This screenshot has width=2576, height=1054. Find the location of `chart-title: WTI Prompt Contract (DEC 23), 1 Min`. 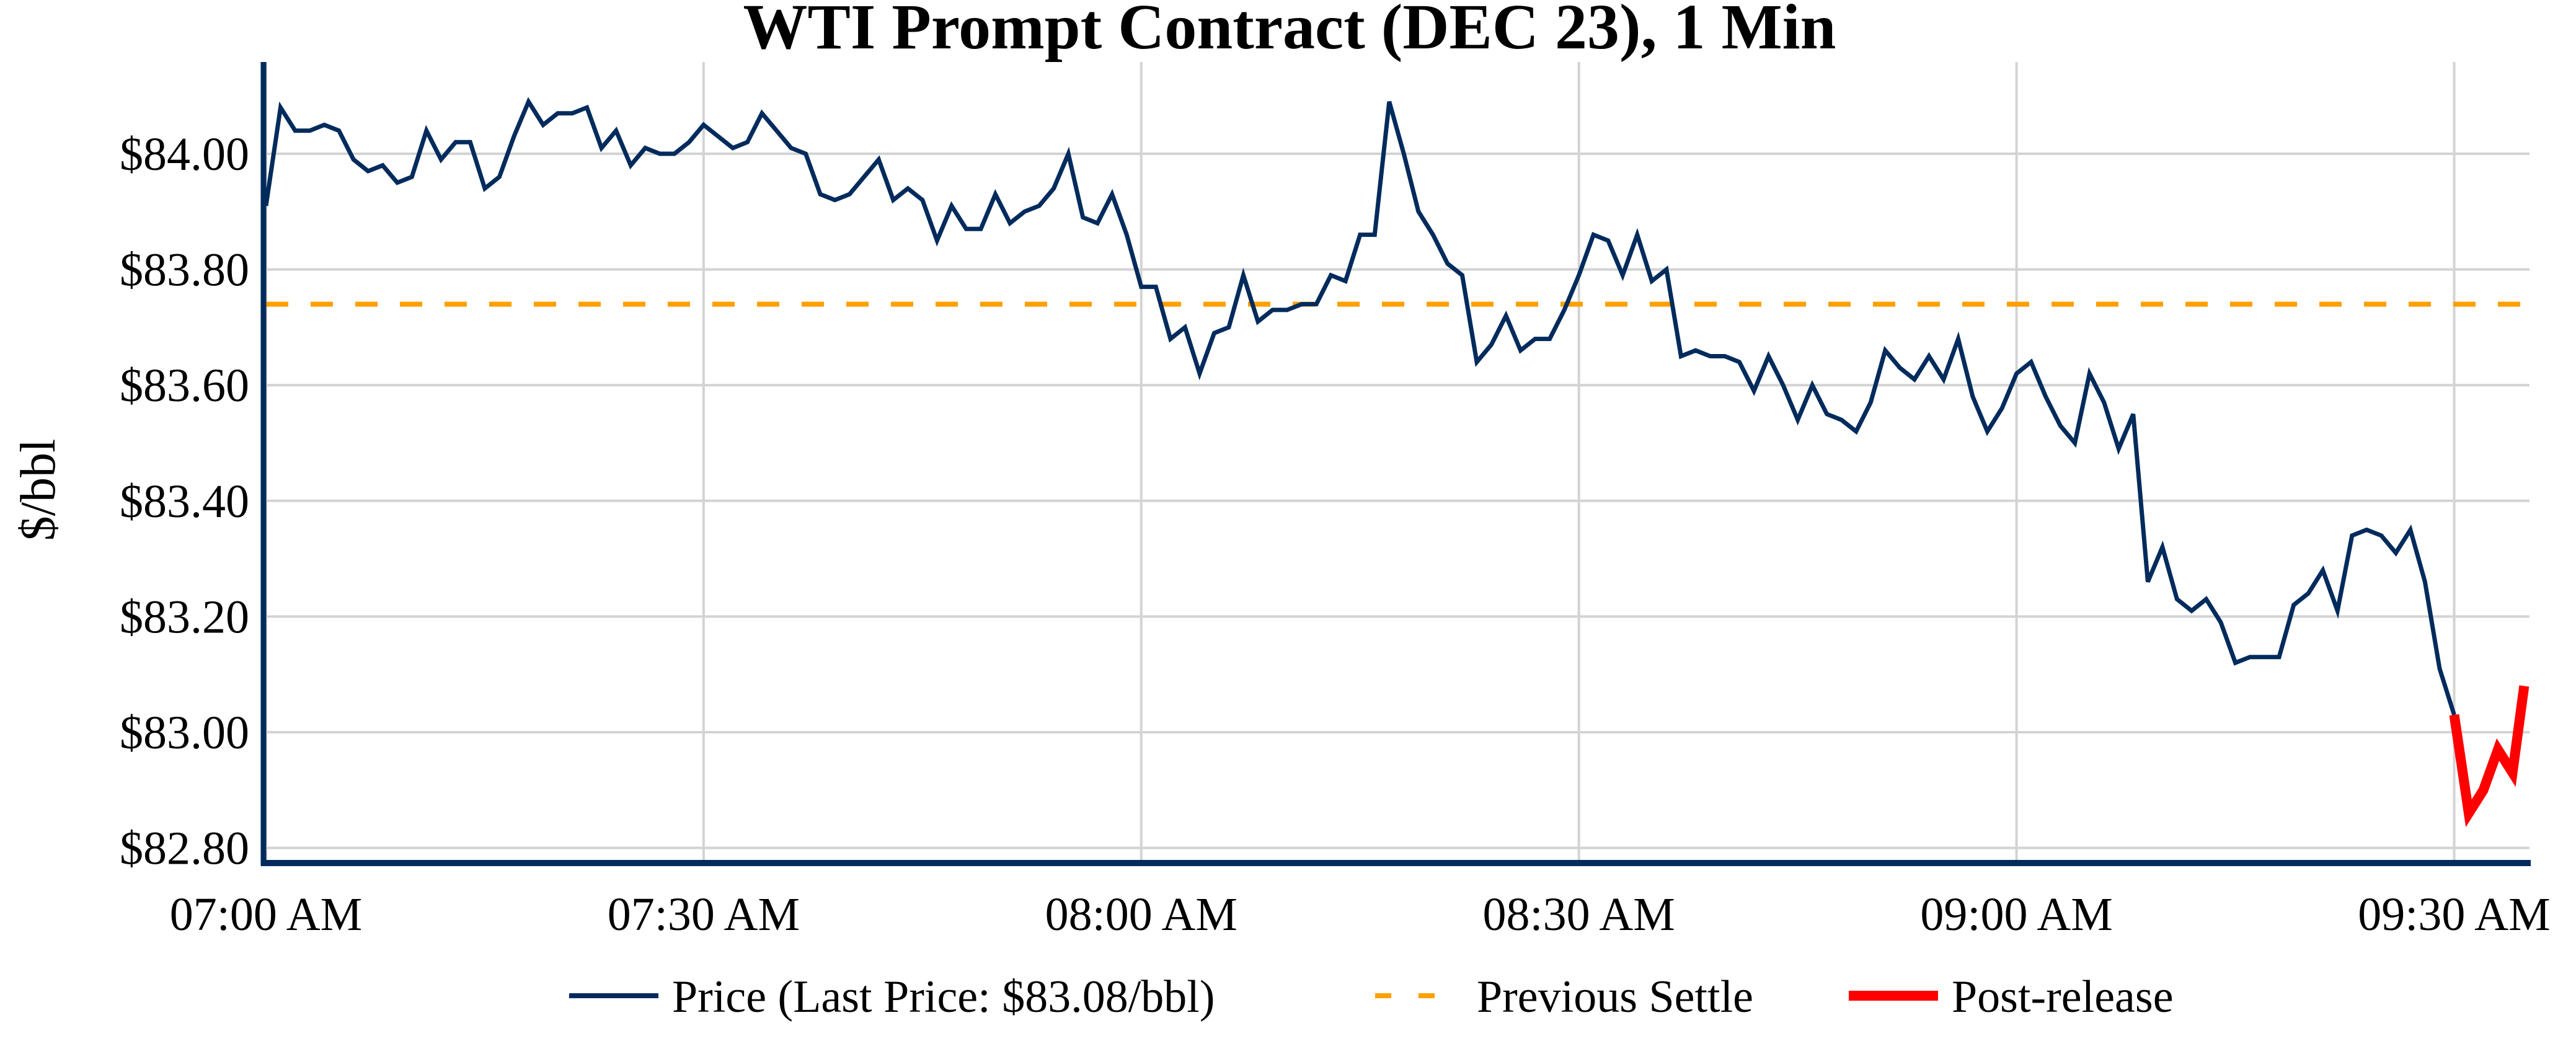

chart-title: WTI Prompt Contract (DEC 23), 1 Min is located at coordinates (1290, 31).